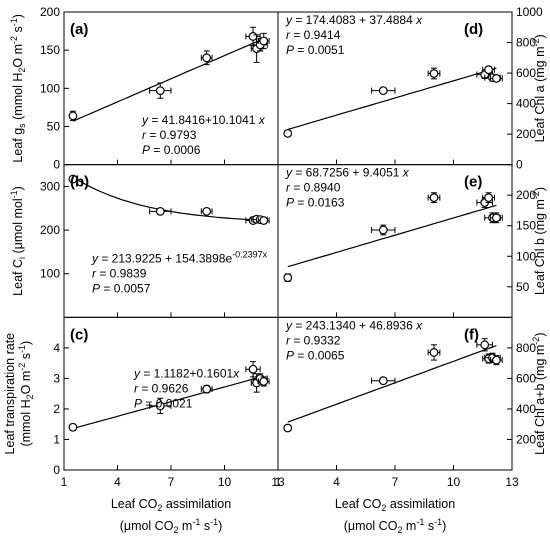  Describe the element at coordinates (539, 88) in the screenshot. I see `y-axis-title: Leaf Chl a (mg m-2)` at that location.